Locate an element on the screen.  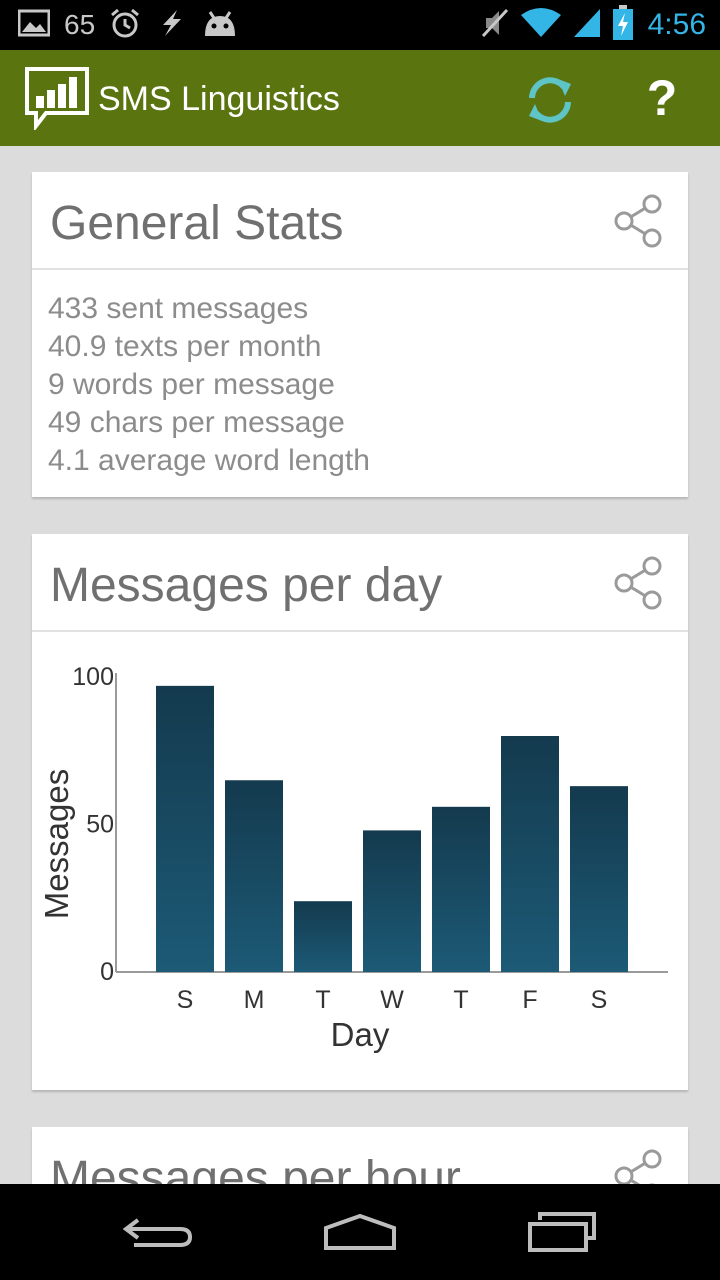
stat-item: 433 sent messages is located at coordinates (178, 308).